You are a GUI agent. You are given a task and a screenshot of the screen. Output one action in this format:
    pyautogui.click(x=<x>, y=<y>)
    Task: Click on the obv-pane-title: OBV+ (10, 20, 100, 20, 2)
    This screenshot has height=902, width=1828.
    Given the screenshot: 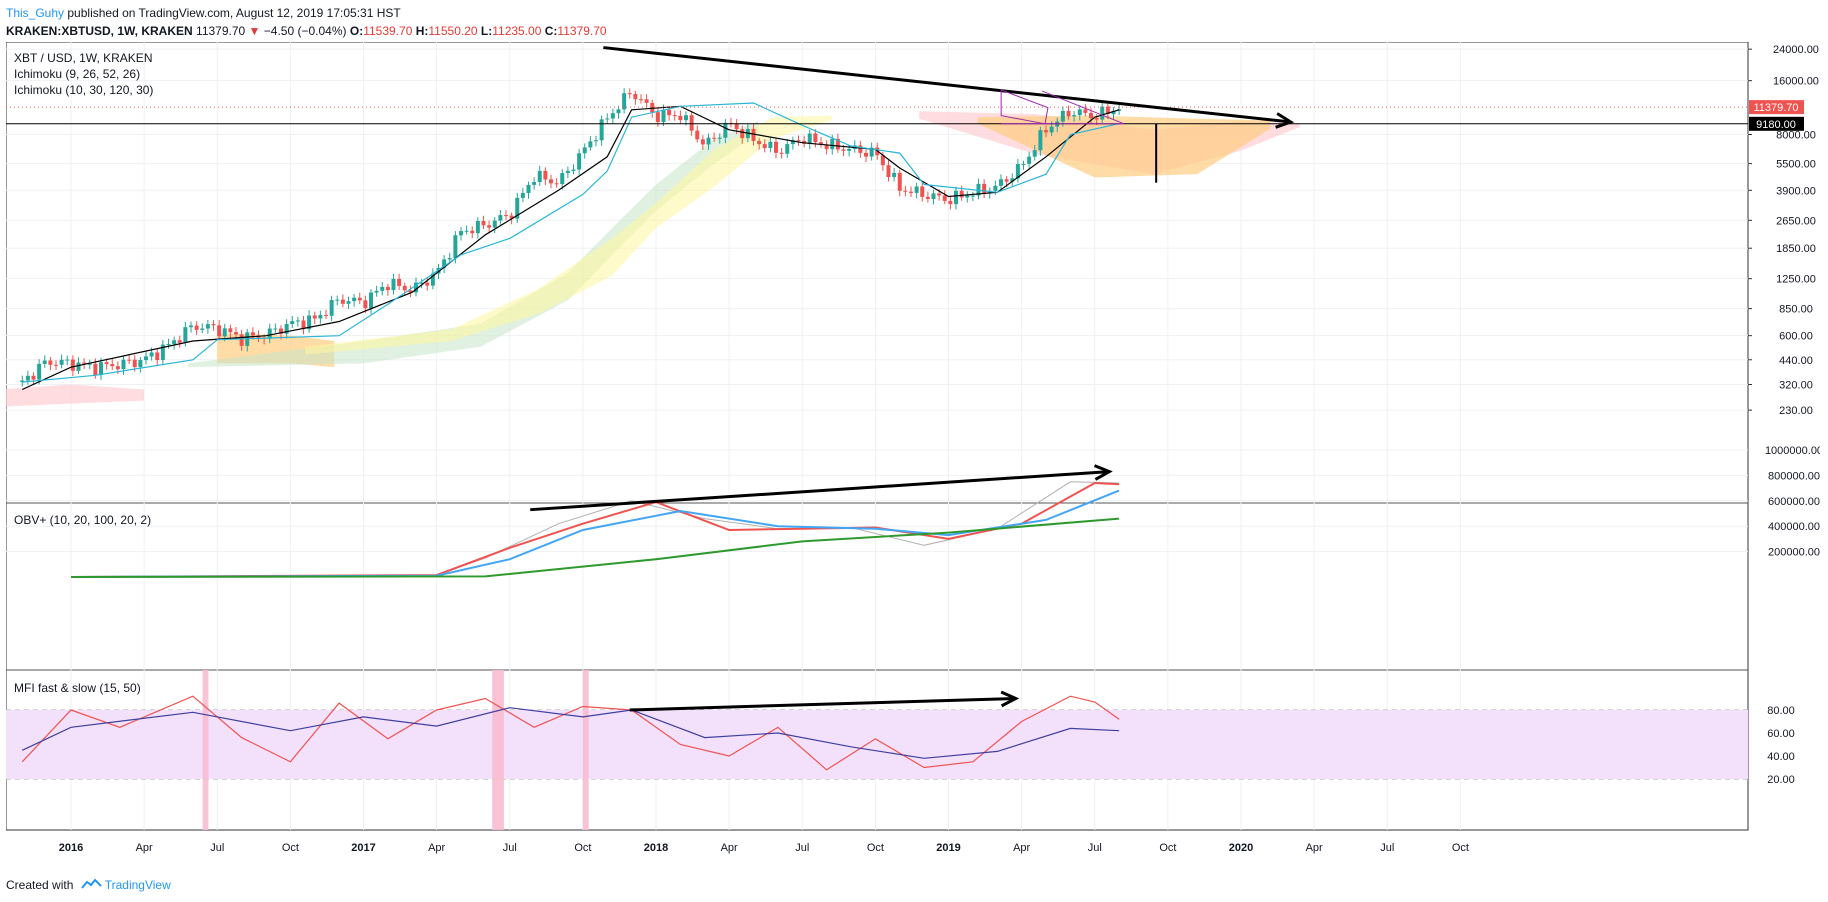 What is the action you would take?
    pyautogui.click(x=82, y=520)
    